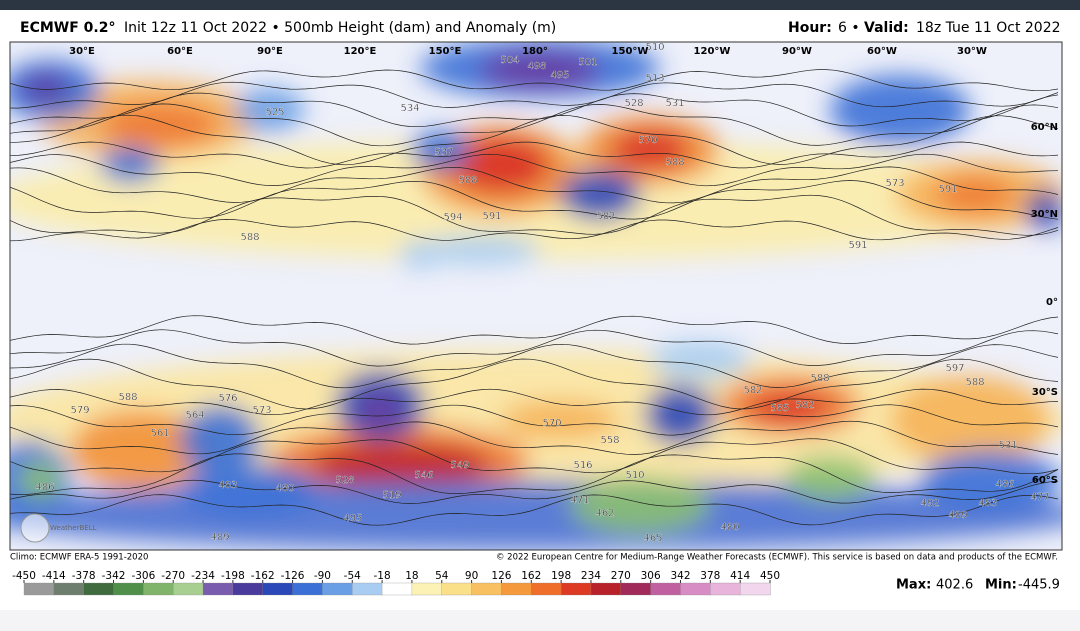 This screenshot has height=631, width=1080. Describe the element at coordinates (1007, 445) in the screenshot. I see `contour-label: 531` at that location.